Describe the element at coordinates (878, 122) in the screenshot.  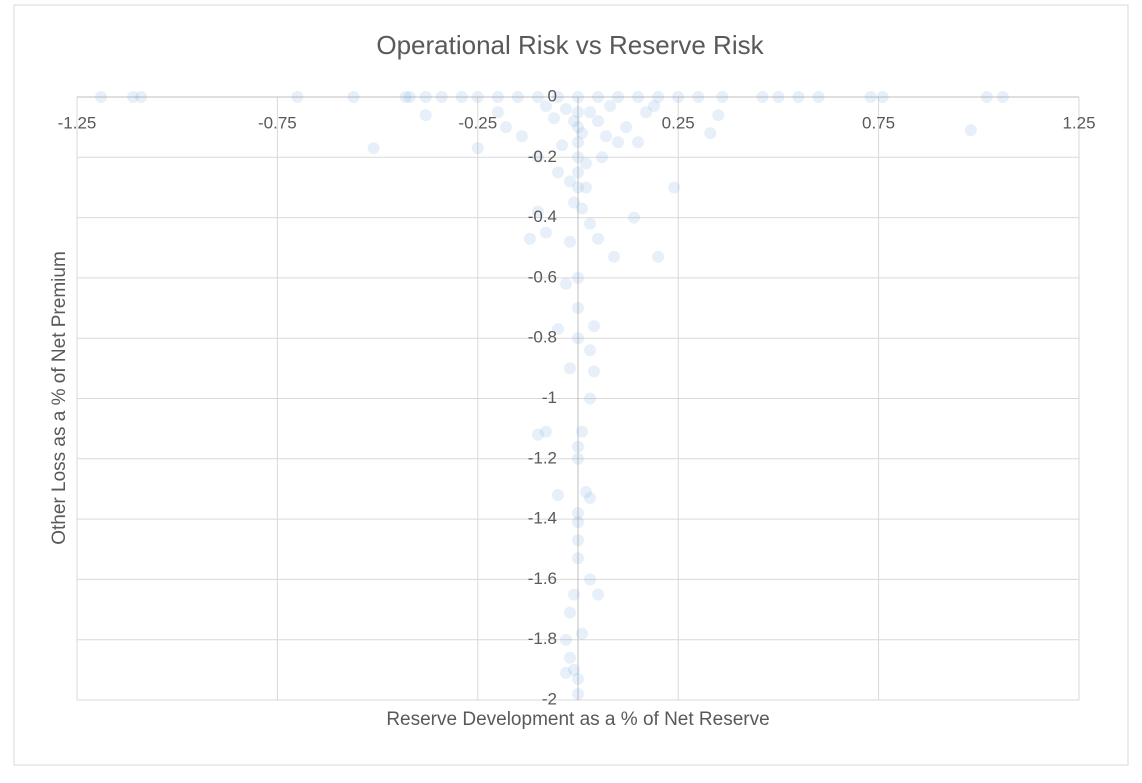
I see `x-tick-label: 0.75` at that location.